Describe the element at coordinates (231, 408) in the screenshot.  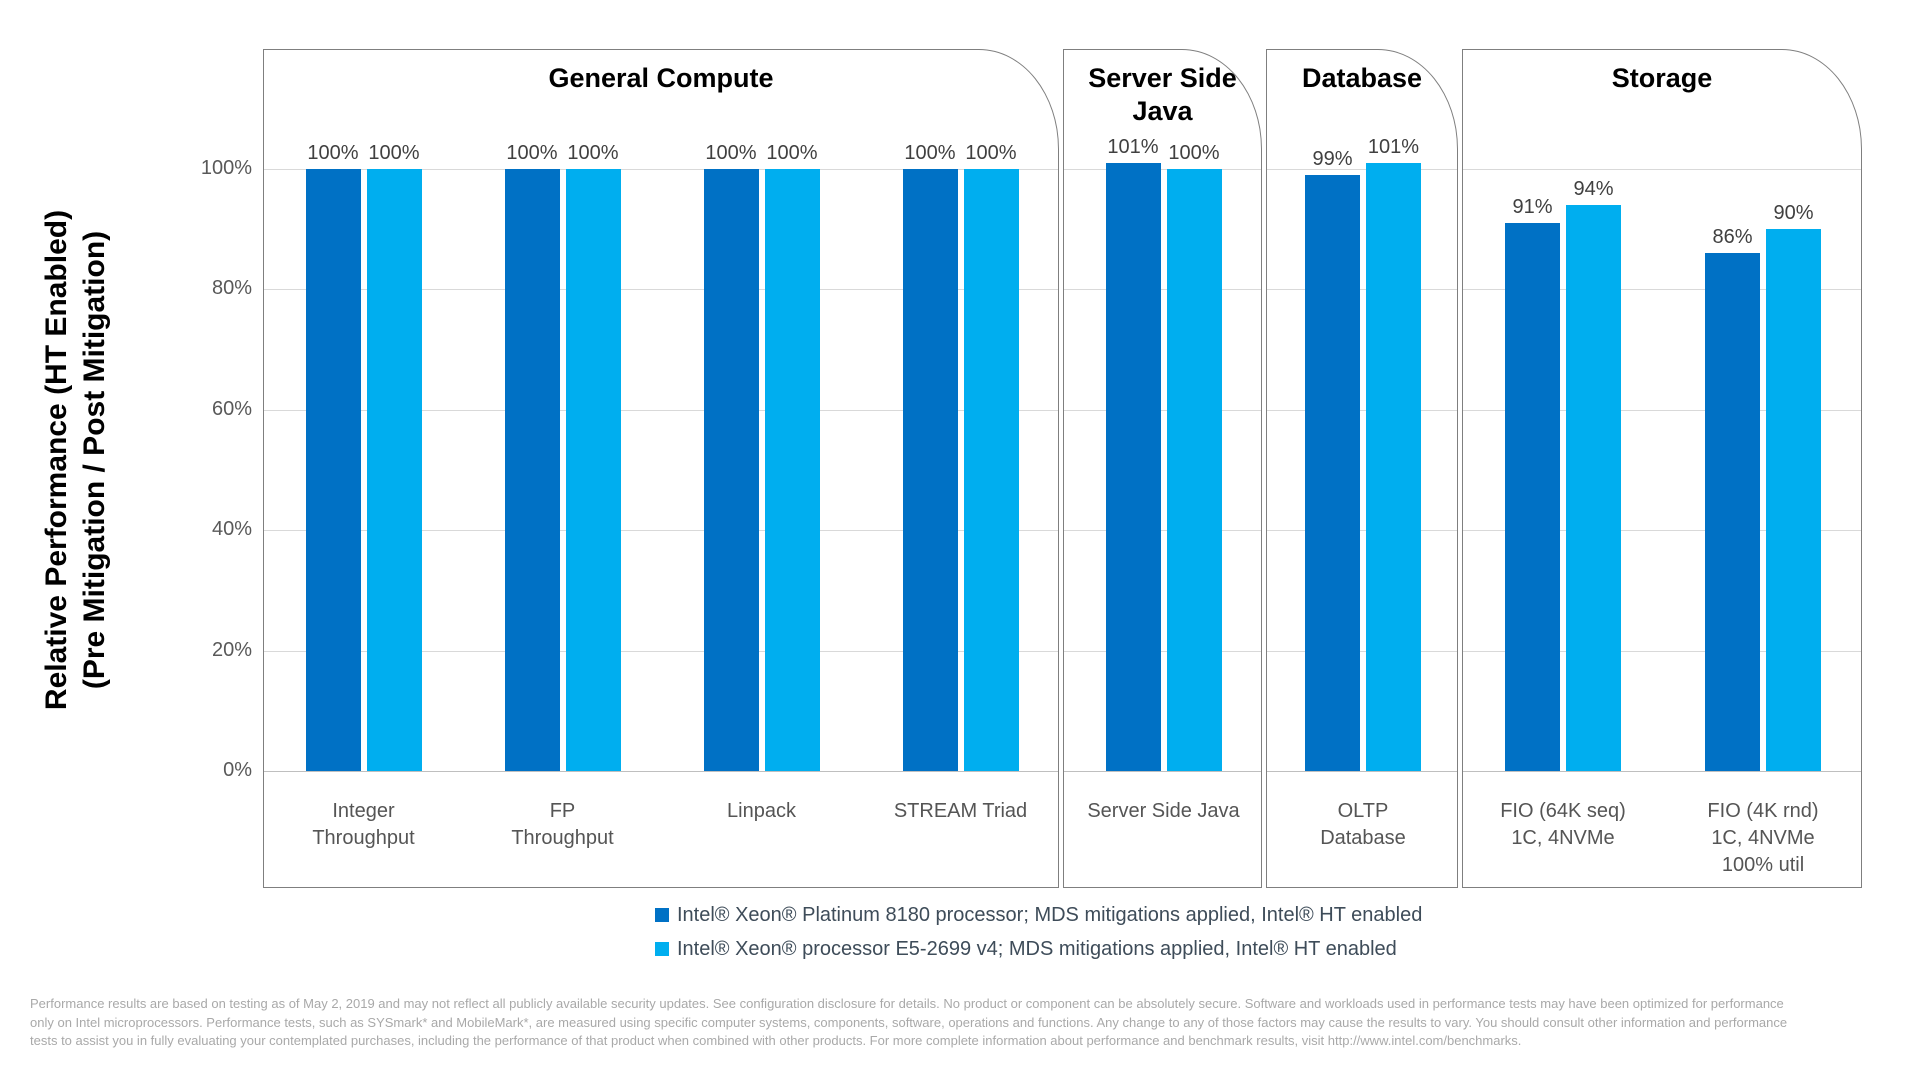
I see `y-tick-label-60: 60%` at that location.